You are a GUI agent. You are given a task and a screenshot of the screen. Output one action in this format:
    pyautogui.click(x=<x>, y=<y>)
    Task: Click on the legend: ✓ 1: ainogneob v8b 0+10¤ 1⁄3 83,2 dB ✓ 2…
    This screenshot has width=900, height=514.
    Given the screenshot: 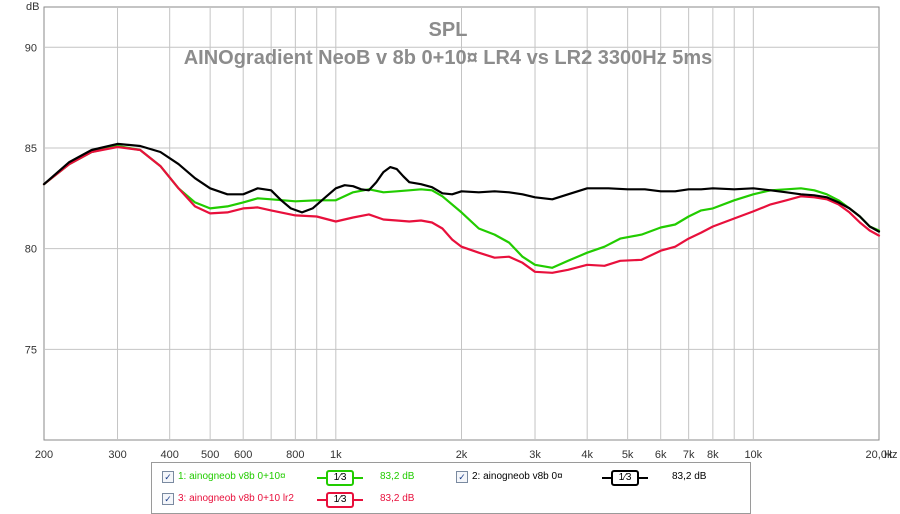 What is the action you would take?
    pyautogui.click(x=451, y=488)
    